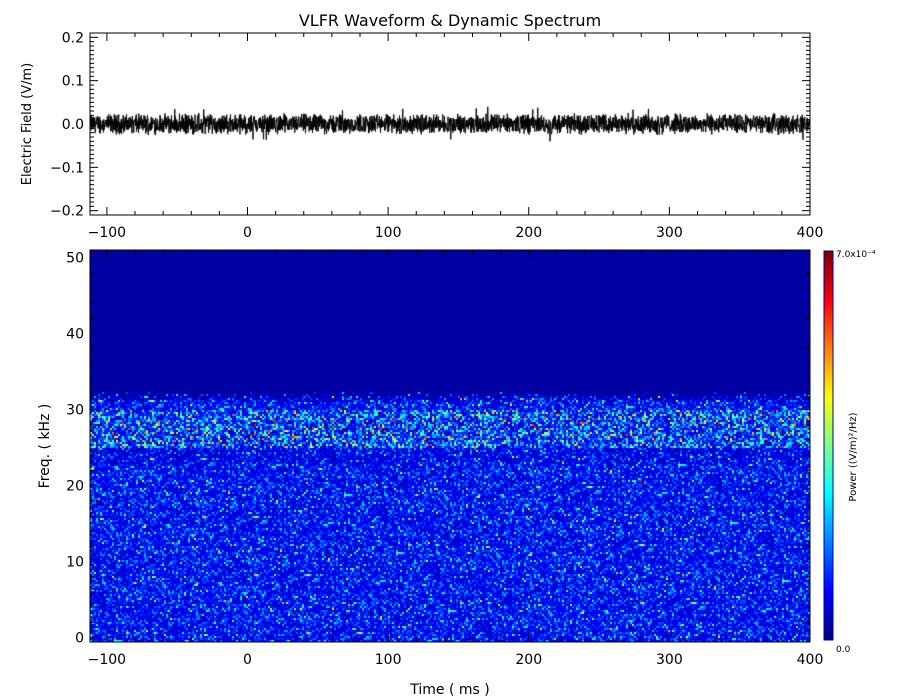 This screenshot has height=700, width=900. What do you see at coordinates (449, 690) in the screenshot?
I see `bottom-xlabel: Time ( ms )` at bounding box center [449, 690].